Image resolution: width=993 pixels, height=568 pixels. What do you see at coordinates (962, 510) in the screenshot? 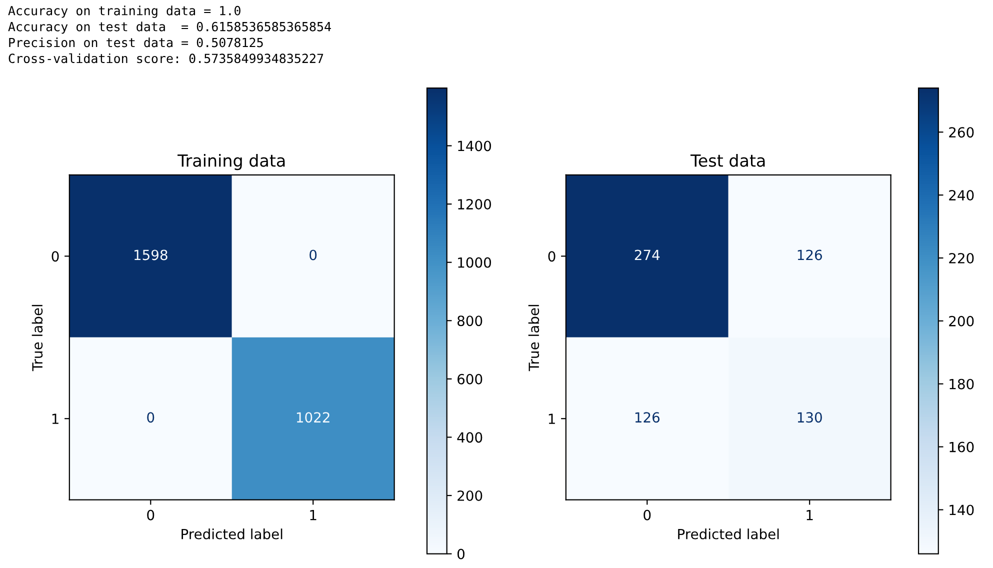
I see `color-bar-label: 140` at bounding box center [962, 510].